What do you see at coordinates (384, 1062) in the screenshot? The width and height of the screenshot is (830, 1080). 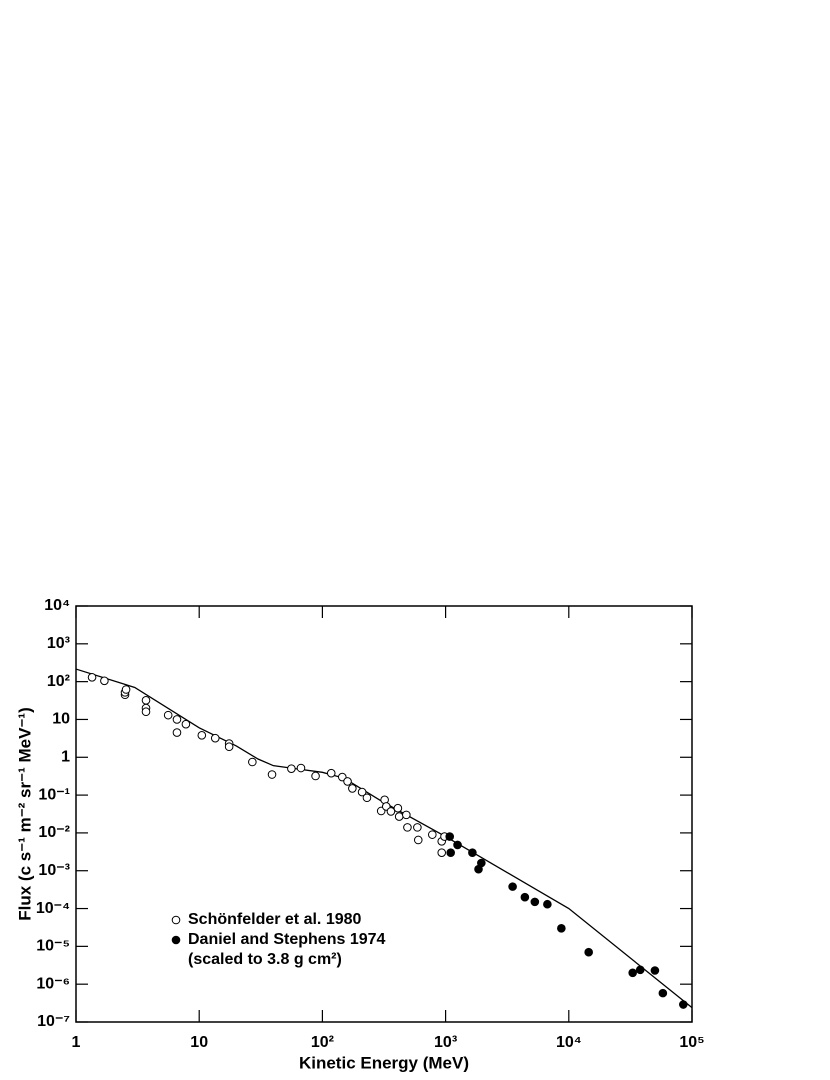 I see `x-axis-label: Kinetic Energy (MeV)` at bounding box center [384, 1062].